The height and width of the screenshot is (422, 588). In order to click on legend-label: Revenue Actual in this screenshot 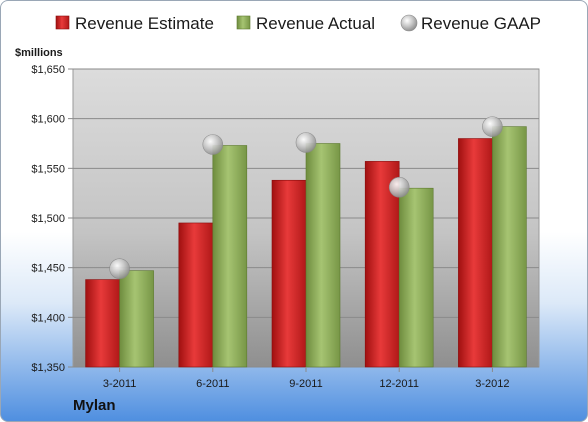, I will do `click(315, 23)`.